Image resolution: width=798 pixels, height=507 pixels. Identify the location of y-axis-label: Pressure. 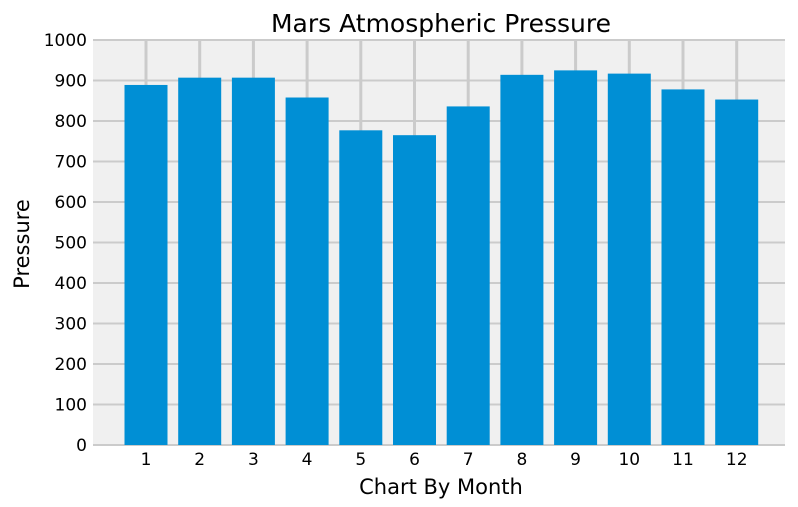
(22, 244).